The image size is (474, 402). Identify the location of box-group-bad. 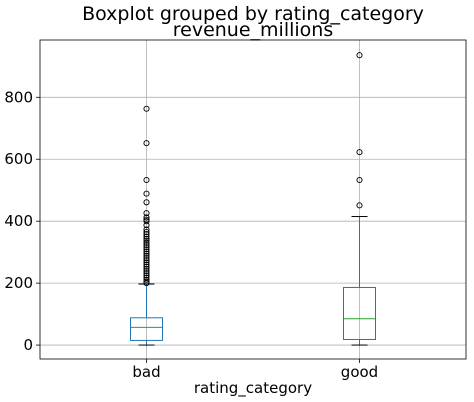
(146, 225).